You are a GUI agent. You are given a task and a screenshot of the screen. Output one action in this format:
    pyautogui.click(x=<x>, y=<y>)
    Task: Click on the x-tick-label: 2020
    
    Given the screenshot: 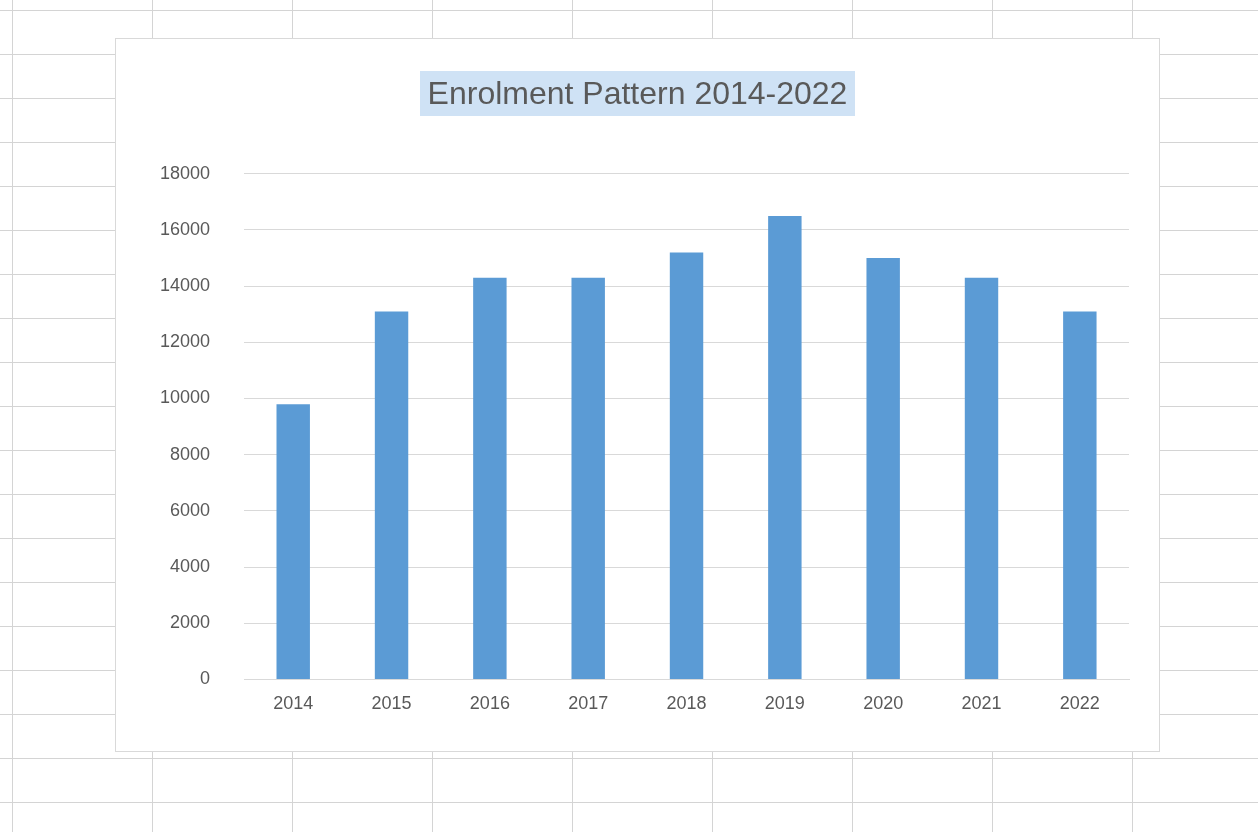 What is the action you would take?
    pyautogui.click(x=883, y=703)
    